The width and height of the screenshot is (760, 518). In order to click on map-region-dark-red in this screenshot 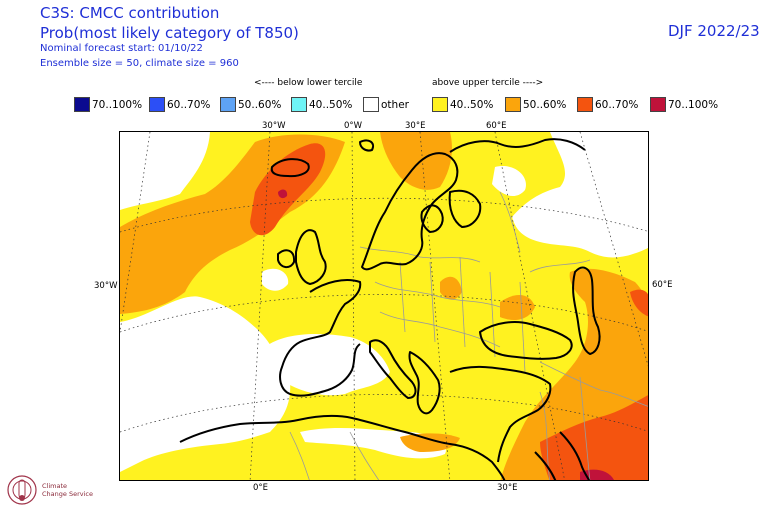, I will do `click(283, 194)`.